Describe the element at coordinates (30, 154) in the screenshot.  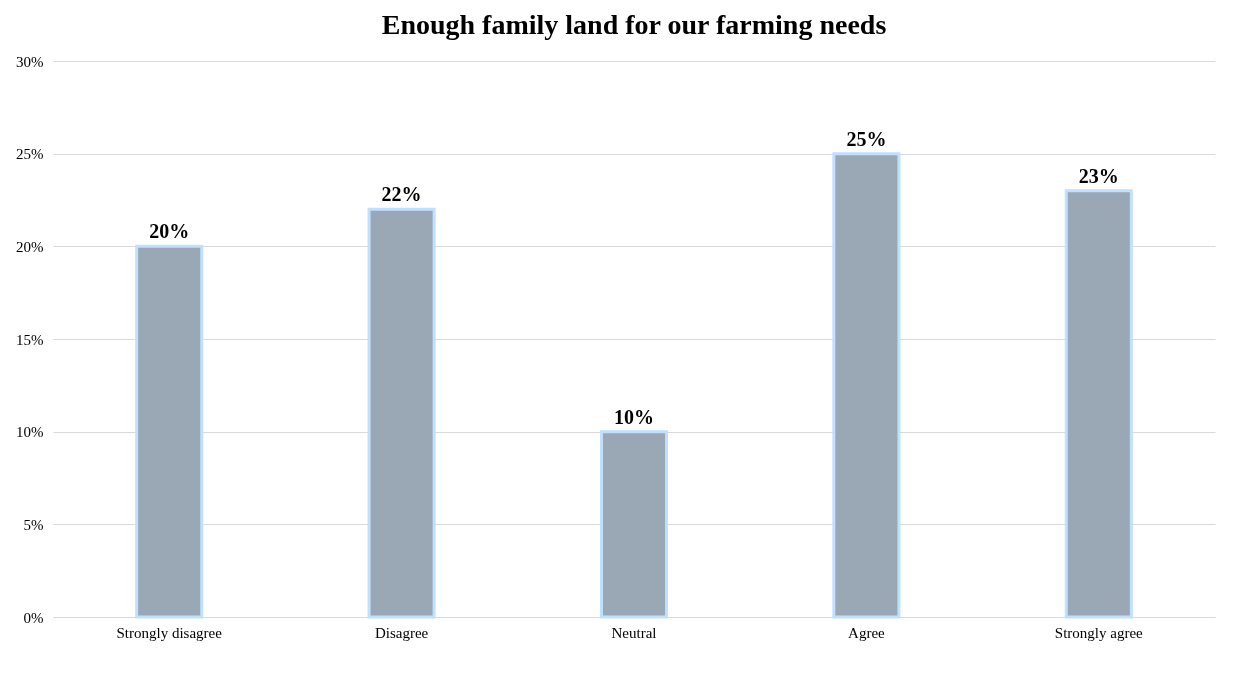
I see `y-tick-label: 25%` at that location.